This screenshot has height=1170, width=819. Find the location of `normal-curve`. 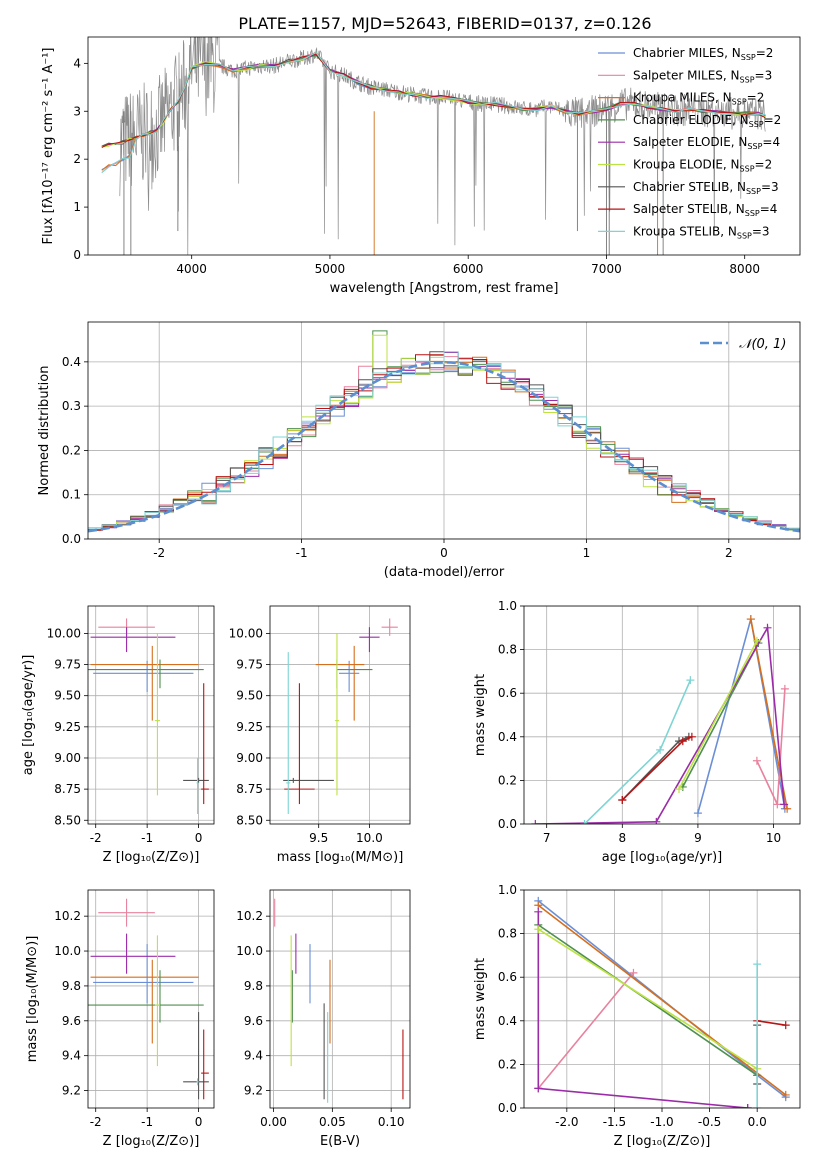

normal-curve is located at coordinates (444, 446).